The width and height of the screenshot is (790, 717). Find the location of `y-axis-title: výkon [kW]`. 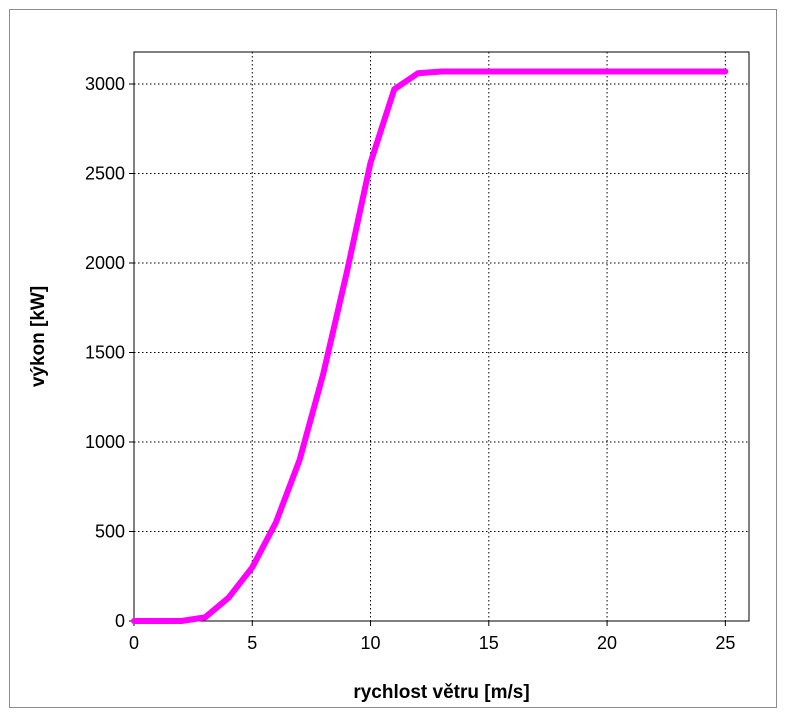

y-axis-title: výkon [kW] is located at coordinates (38, 336).